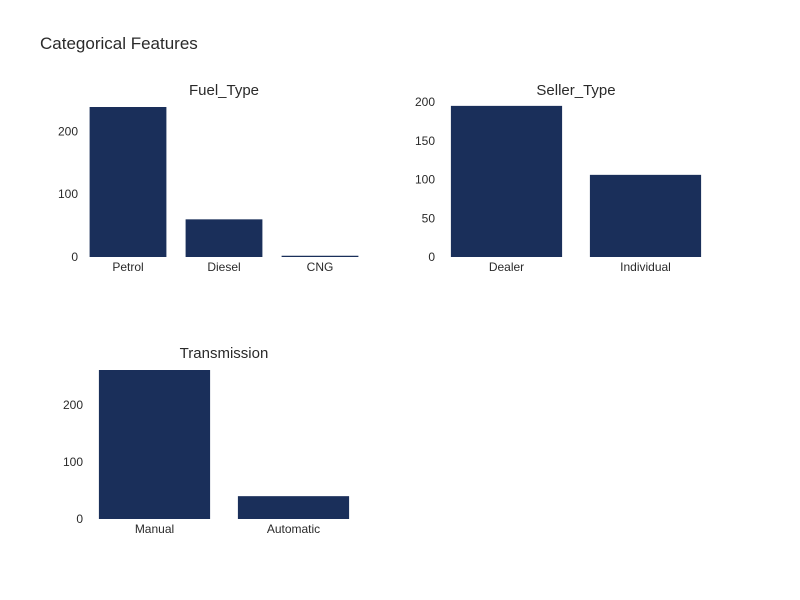 The height and width of the screenshot is (600, 800). I want to click on x-tick-label: Automatic, so click(293, 529).